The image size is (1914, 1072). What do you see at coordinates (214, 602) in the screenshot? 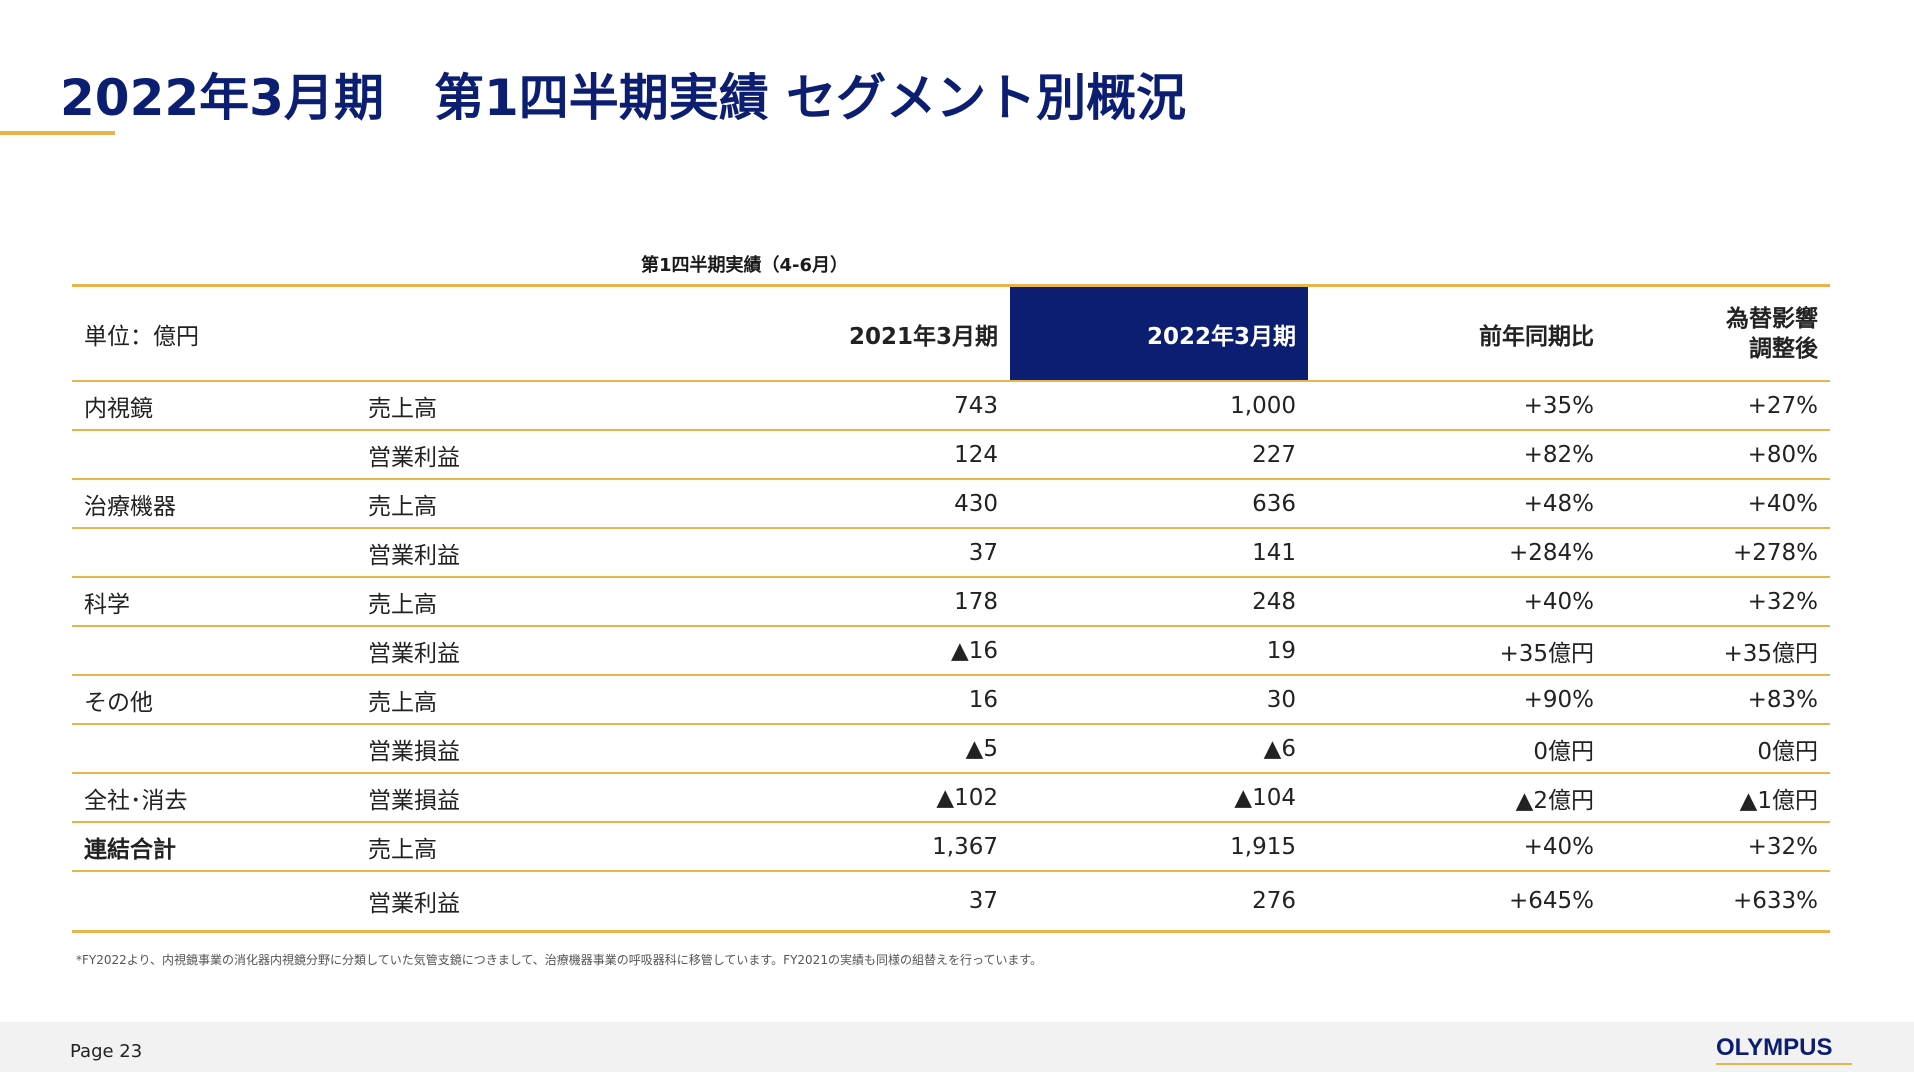
I see `segment-cell: 科学` at bounding box center [214, 602].